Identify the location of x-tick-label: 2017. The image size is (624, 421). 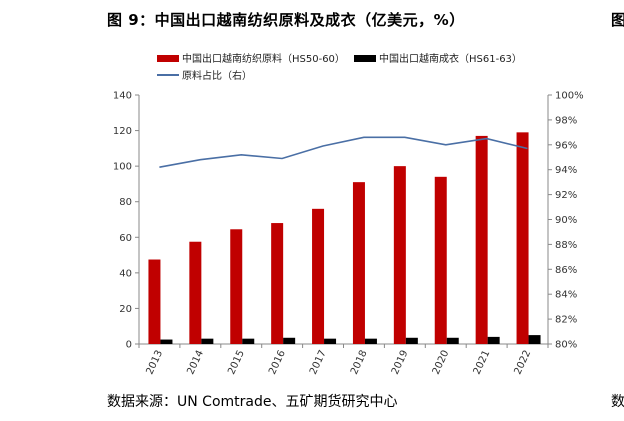
(318, 363).